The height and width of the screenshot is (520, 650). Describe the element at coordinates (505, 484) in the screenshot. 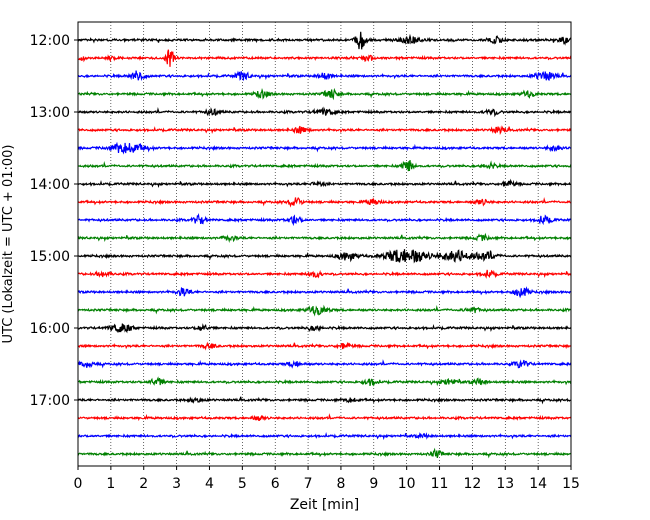

I see `x-tick-label: 13` at that location.